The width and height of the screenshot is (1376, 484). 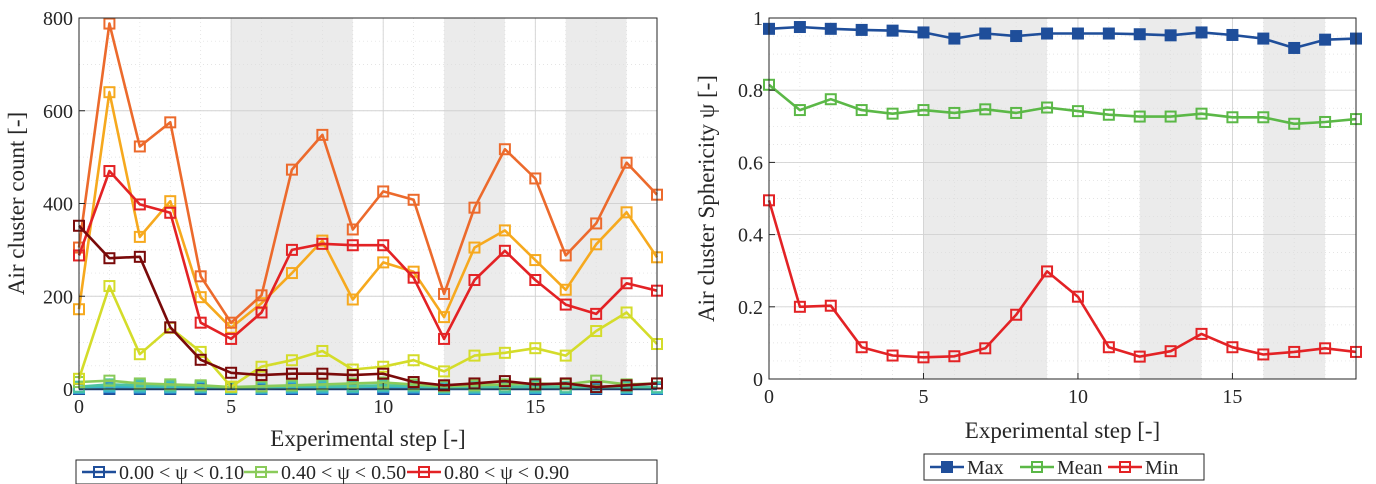 I want to click on y-tick-label: 200, so click(x=58, y=297).